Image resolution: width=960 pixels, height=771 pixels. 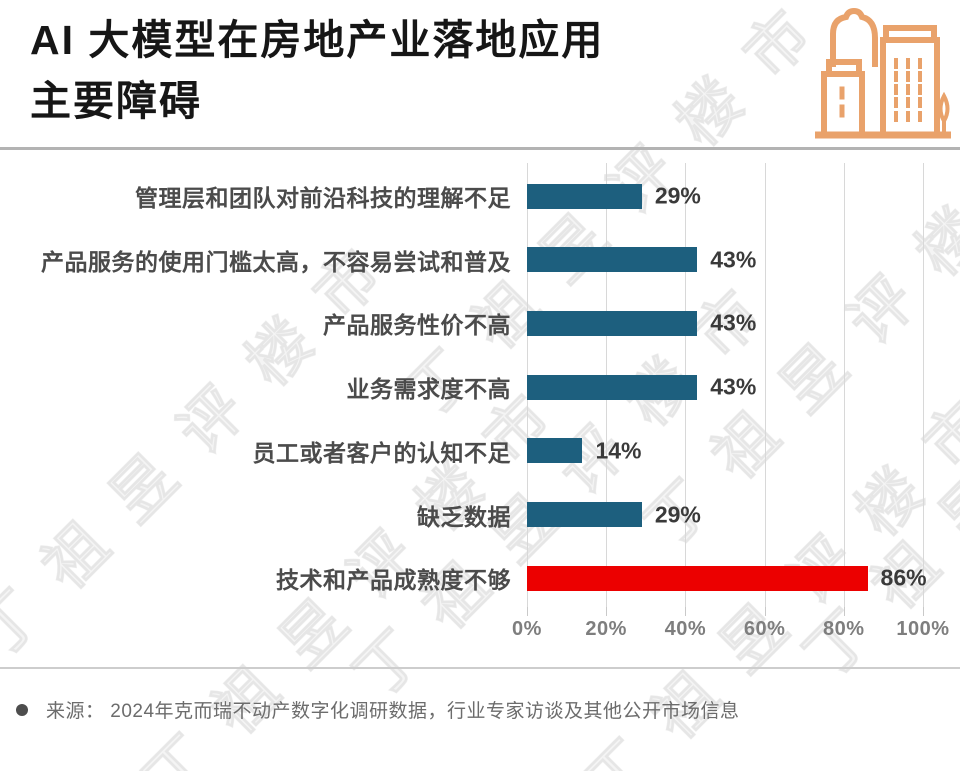 I want to click on category-label: 产品服务的使用门槛太高，不容易尝试和普及, so click(x=276, y=261).